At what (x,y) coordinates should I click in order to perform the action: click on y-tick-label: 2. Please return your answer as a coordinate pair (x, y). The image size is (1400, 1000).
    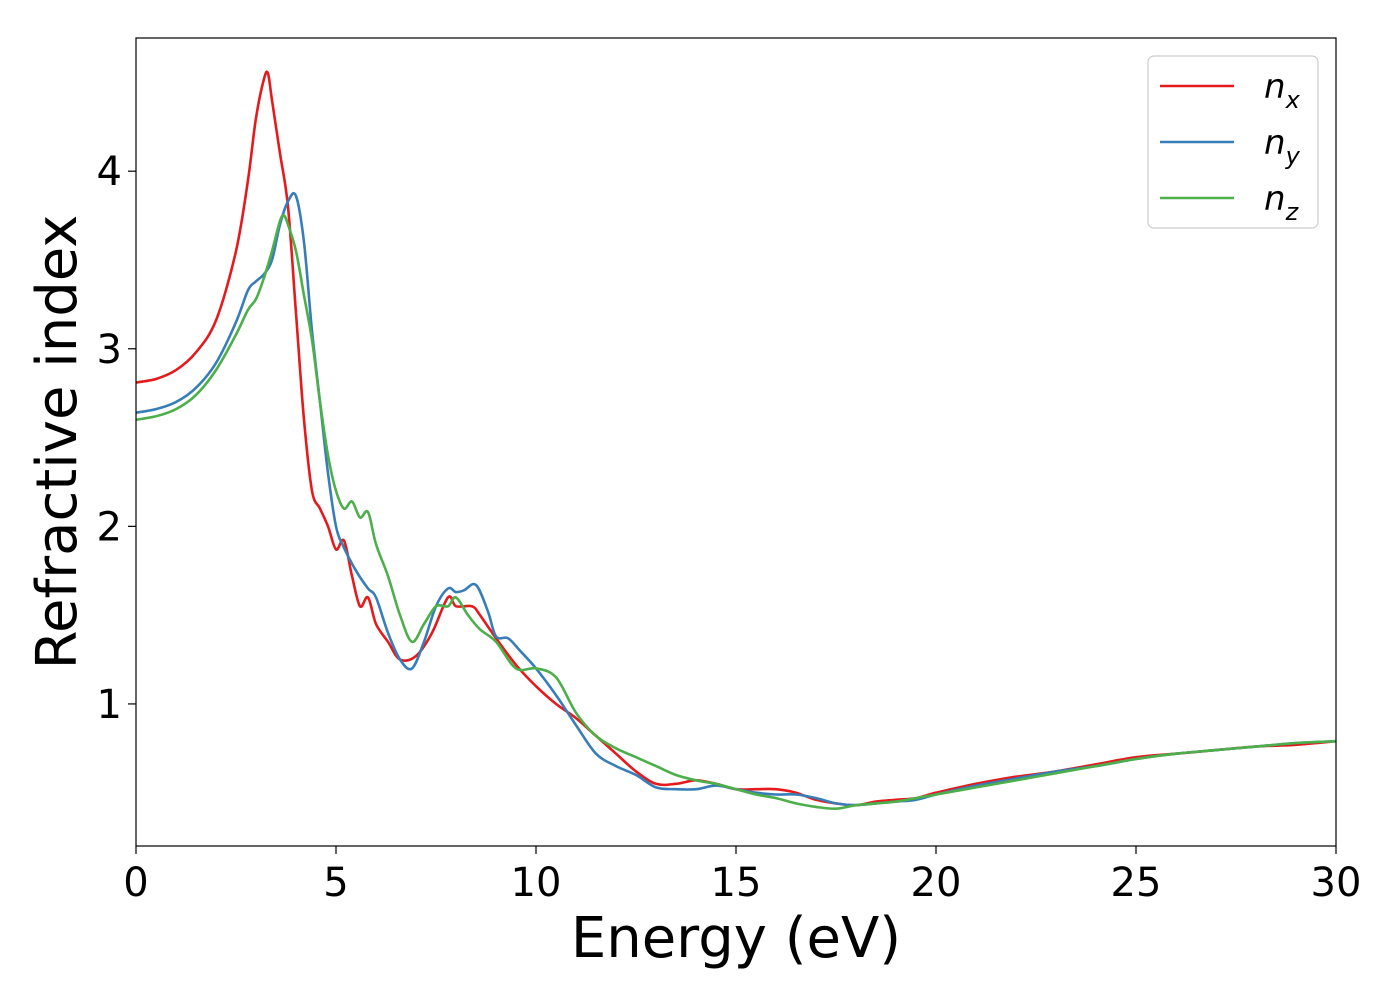
    Looking at the image, I should click on (109, 527).